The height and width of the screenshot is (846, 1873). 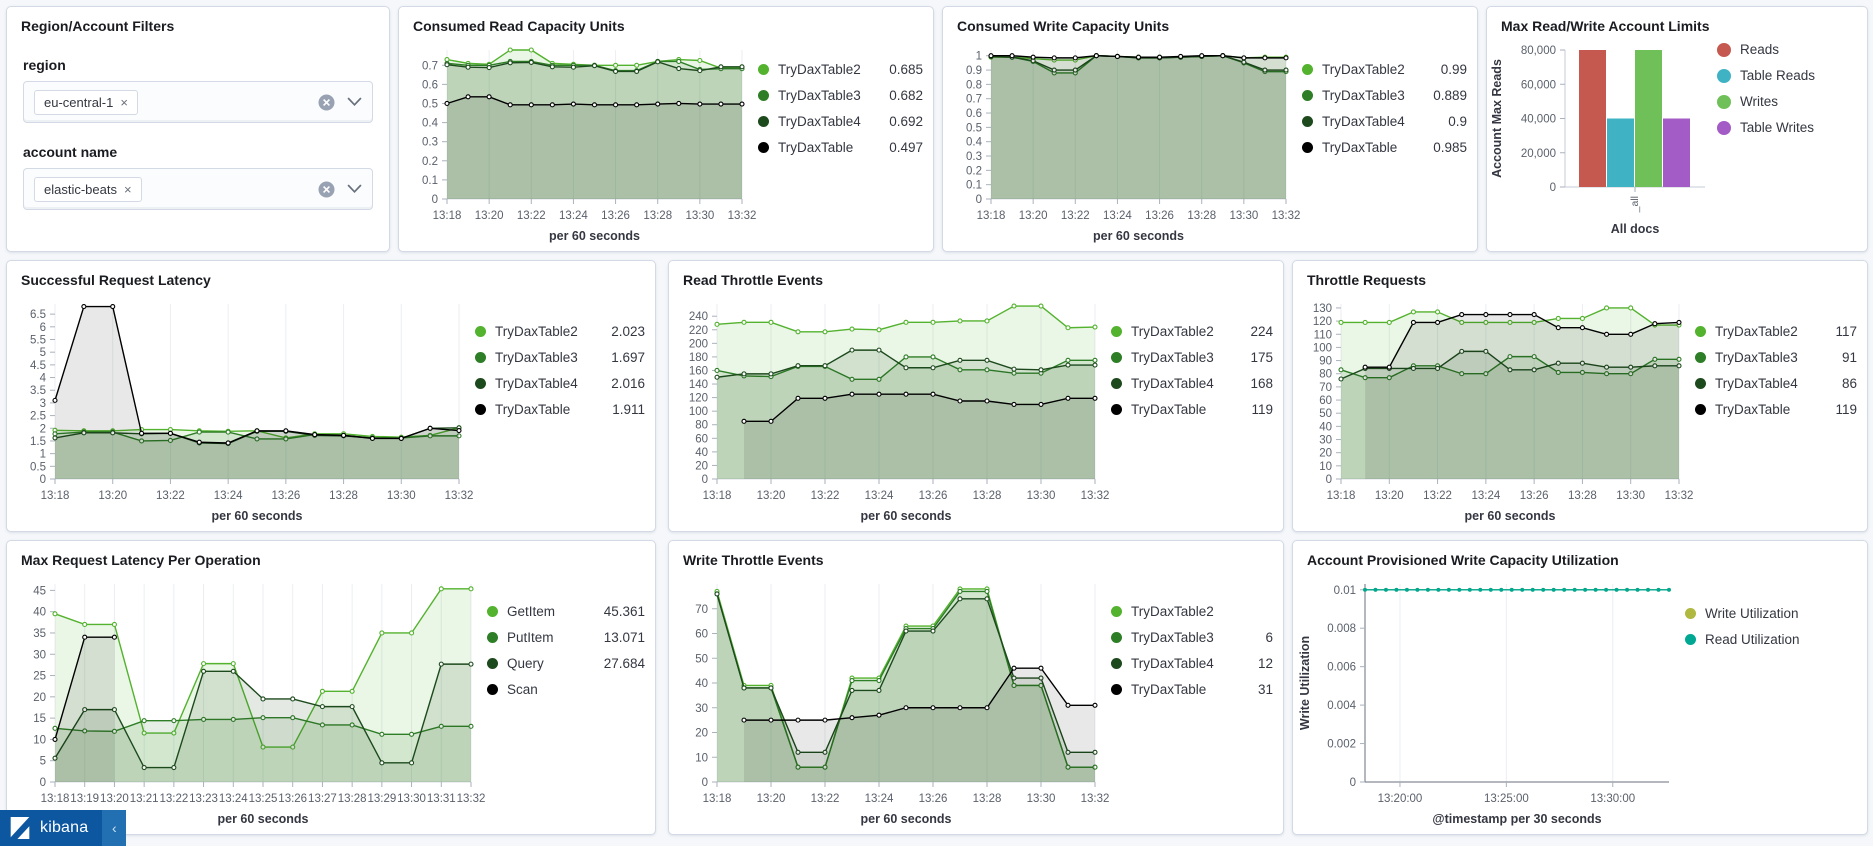 I want to click on panel-title: Consumed Write Capacity Units, so click(x=1063, y=26).